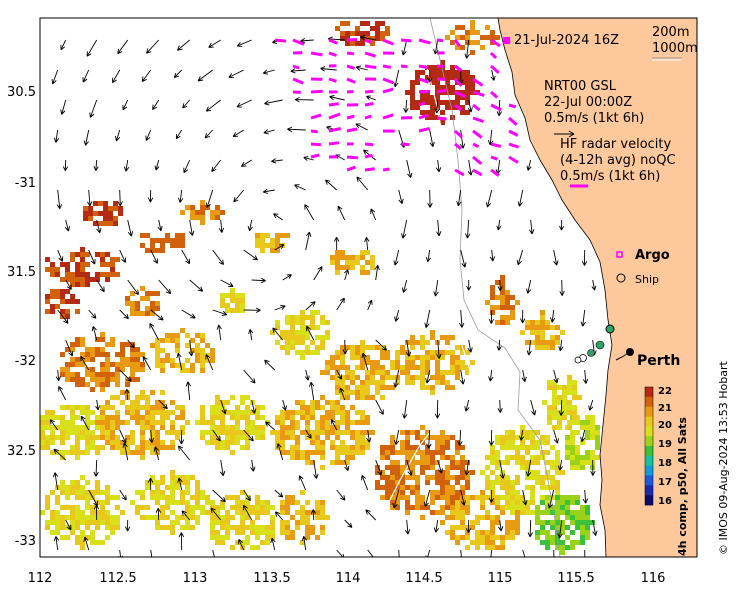 The image size is (740, 592). What do you see at coordinates (649, 446) in the screenshot?
I see `colorbar-frame` at bounding box center [649, 446].